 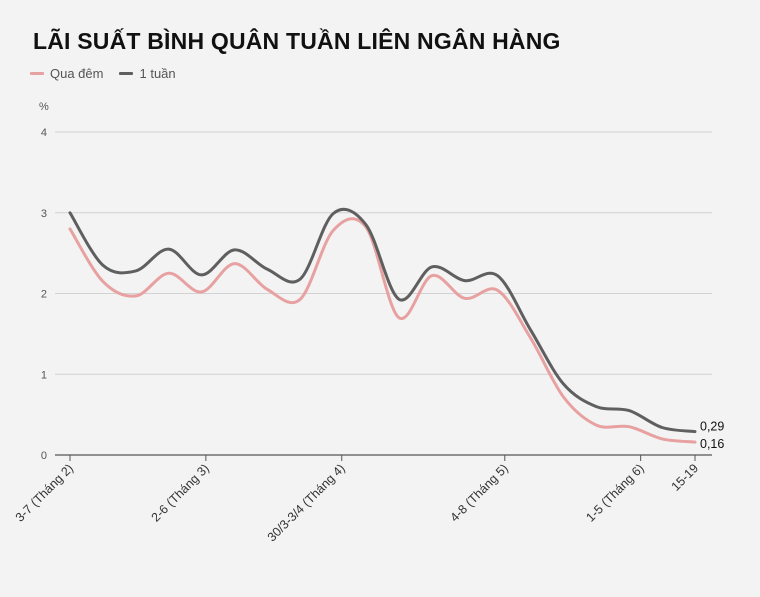 What do you see at coordinates (44, 456) in the screenshot?
I see `y-tick-label: 0` at bounding box center [44, 456].